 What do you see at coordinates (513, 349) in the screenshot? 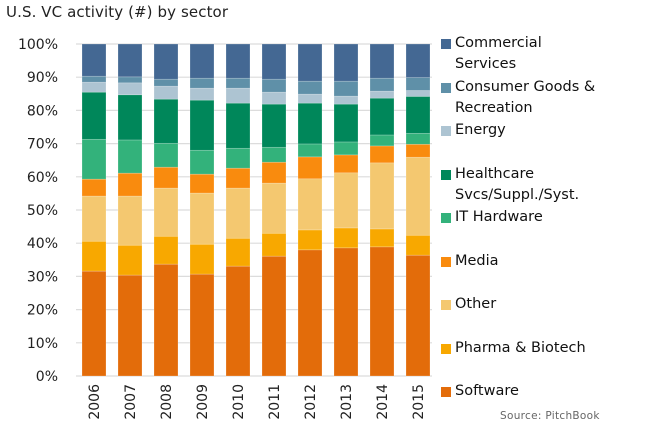
I see `legend-item: Pharma & Biotech` at bounding box center [513, 349].